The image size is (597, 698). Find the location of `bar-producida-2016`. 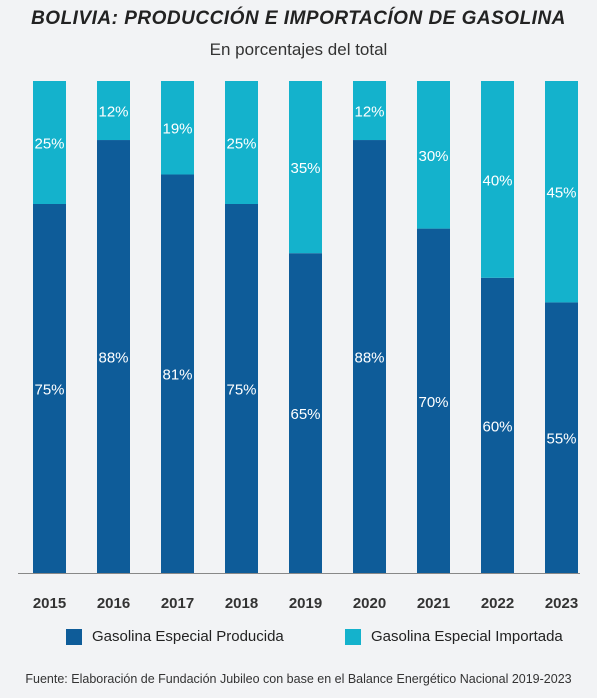

bar-producida-2016 is located at coordinates (113, 357).